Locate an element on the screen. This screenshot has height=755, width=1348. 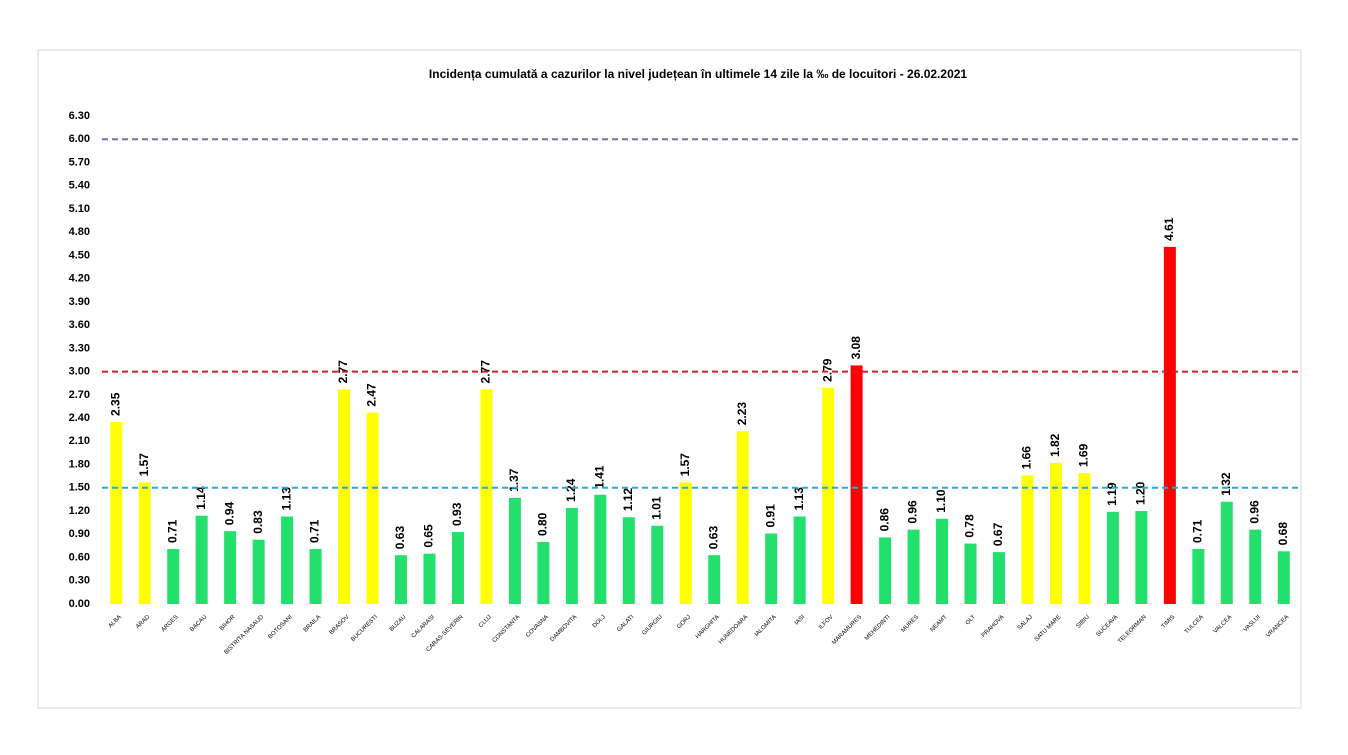
value-label: 2.47 is located at coordinates (372, 395).